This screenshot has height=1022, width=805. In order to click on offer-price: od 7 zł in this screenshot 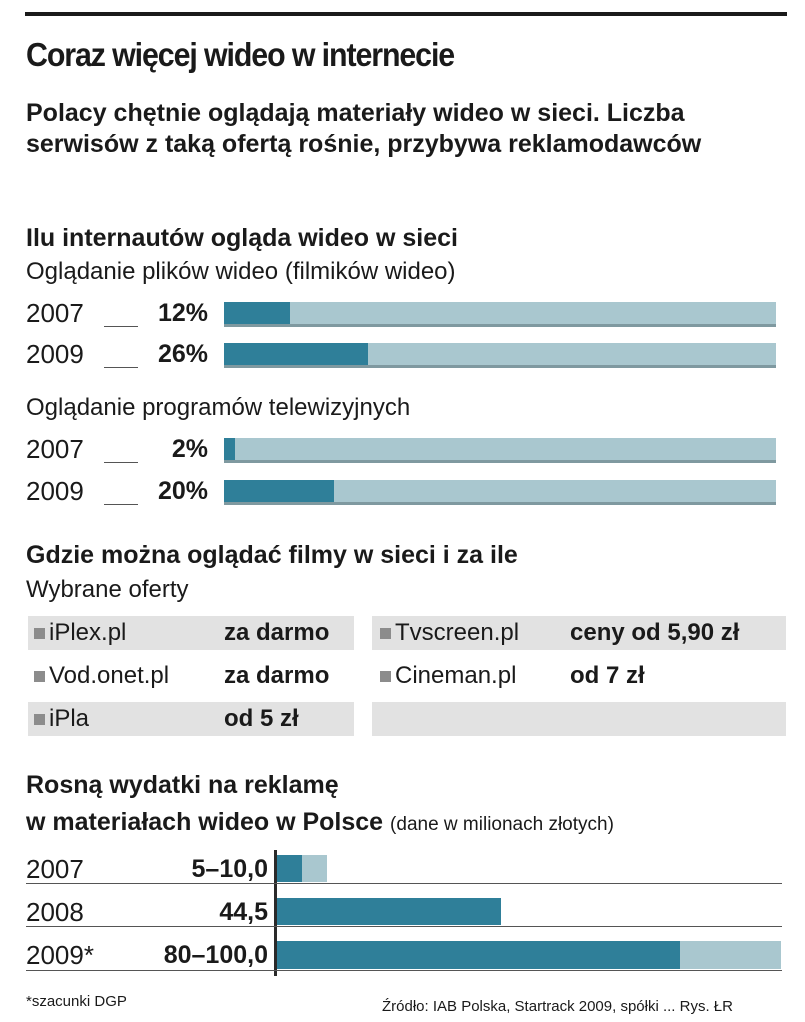, I will do `click(607, 675)`.